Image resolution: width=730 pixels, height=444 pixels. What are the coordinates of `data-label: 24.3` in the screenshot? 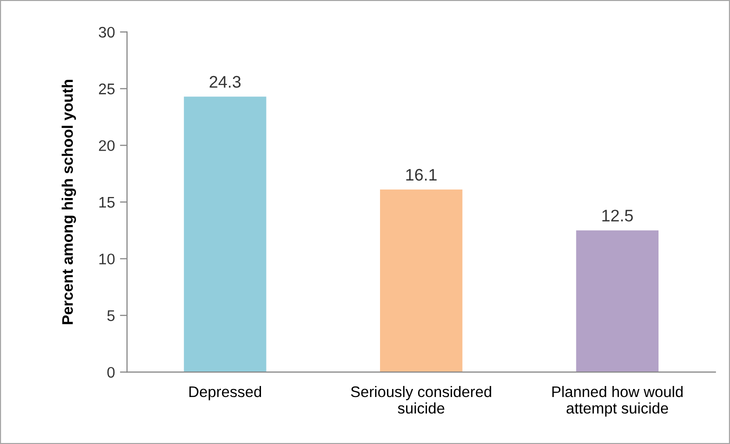 It's located at (225, 82).